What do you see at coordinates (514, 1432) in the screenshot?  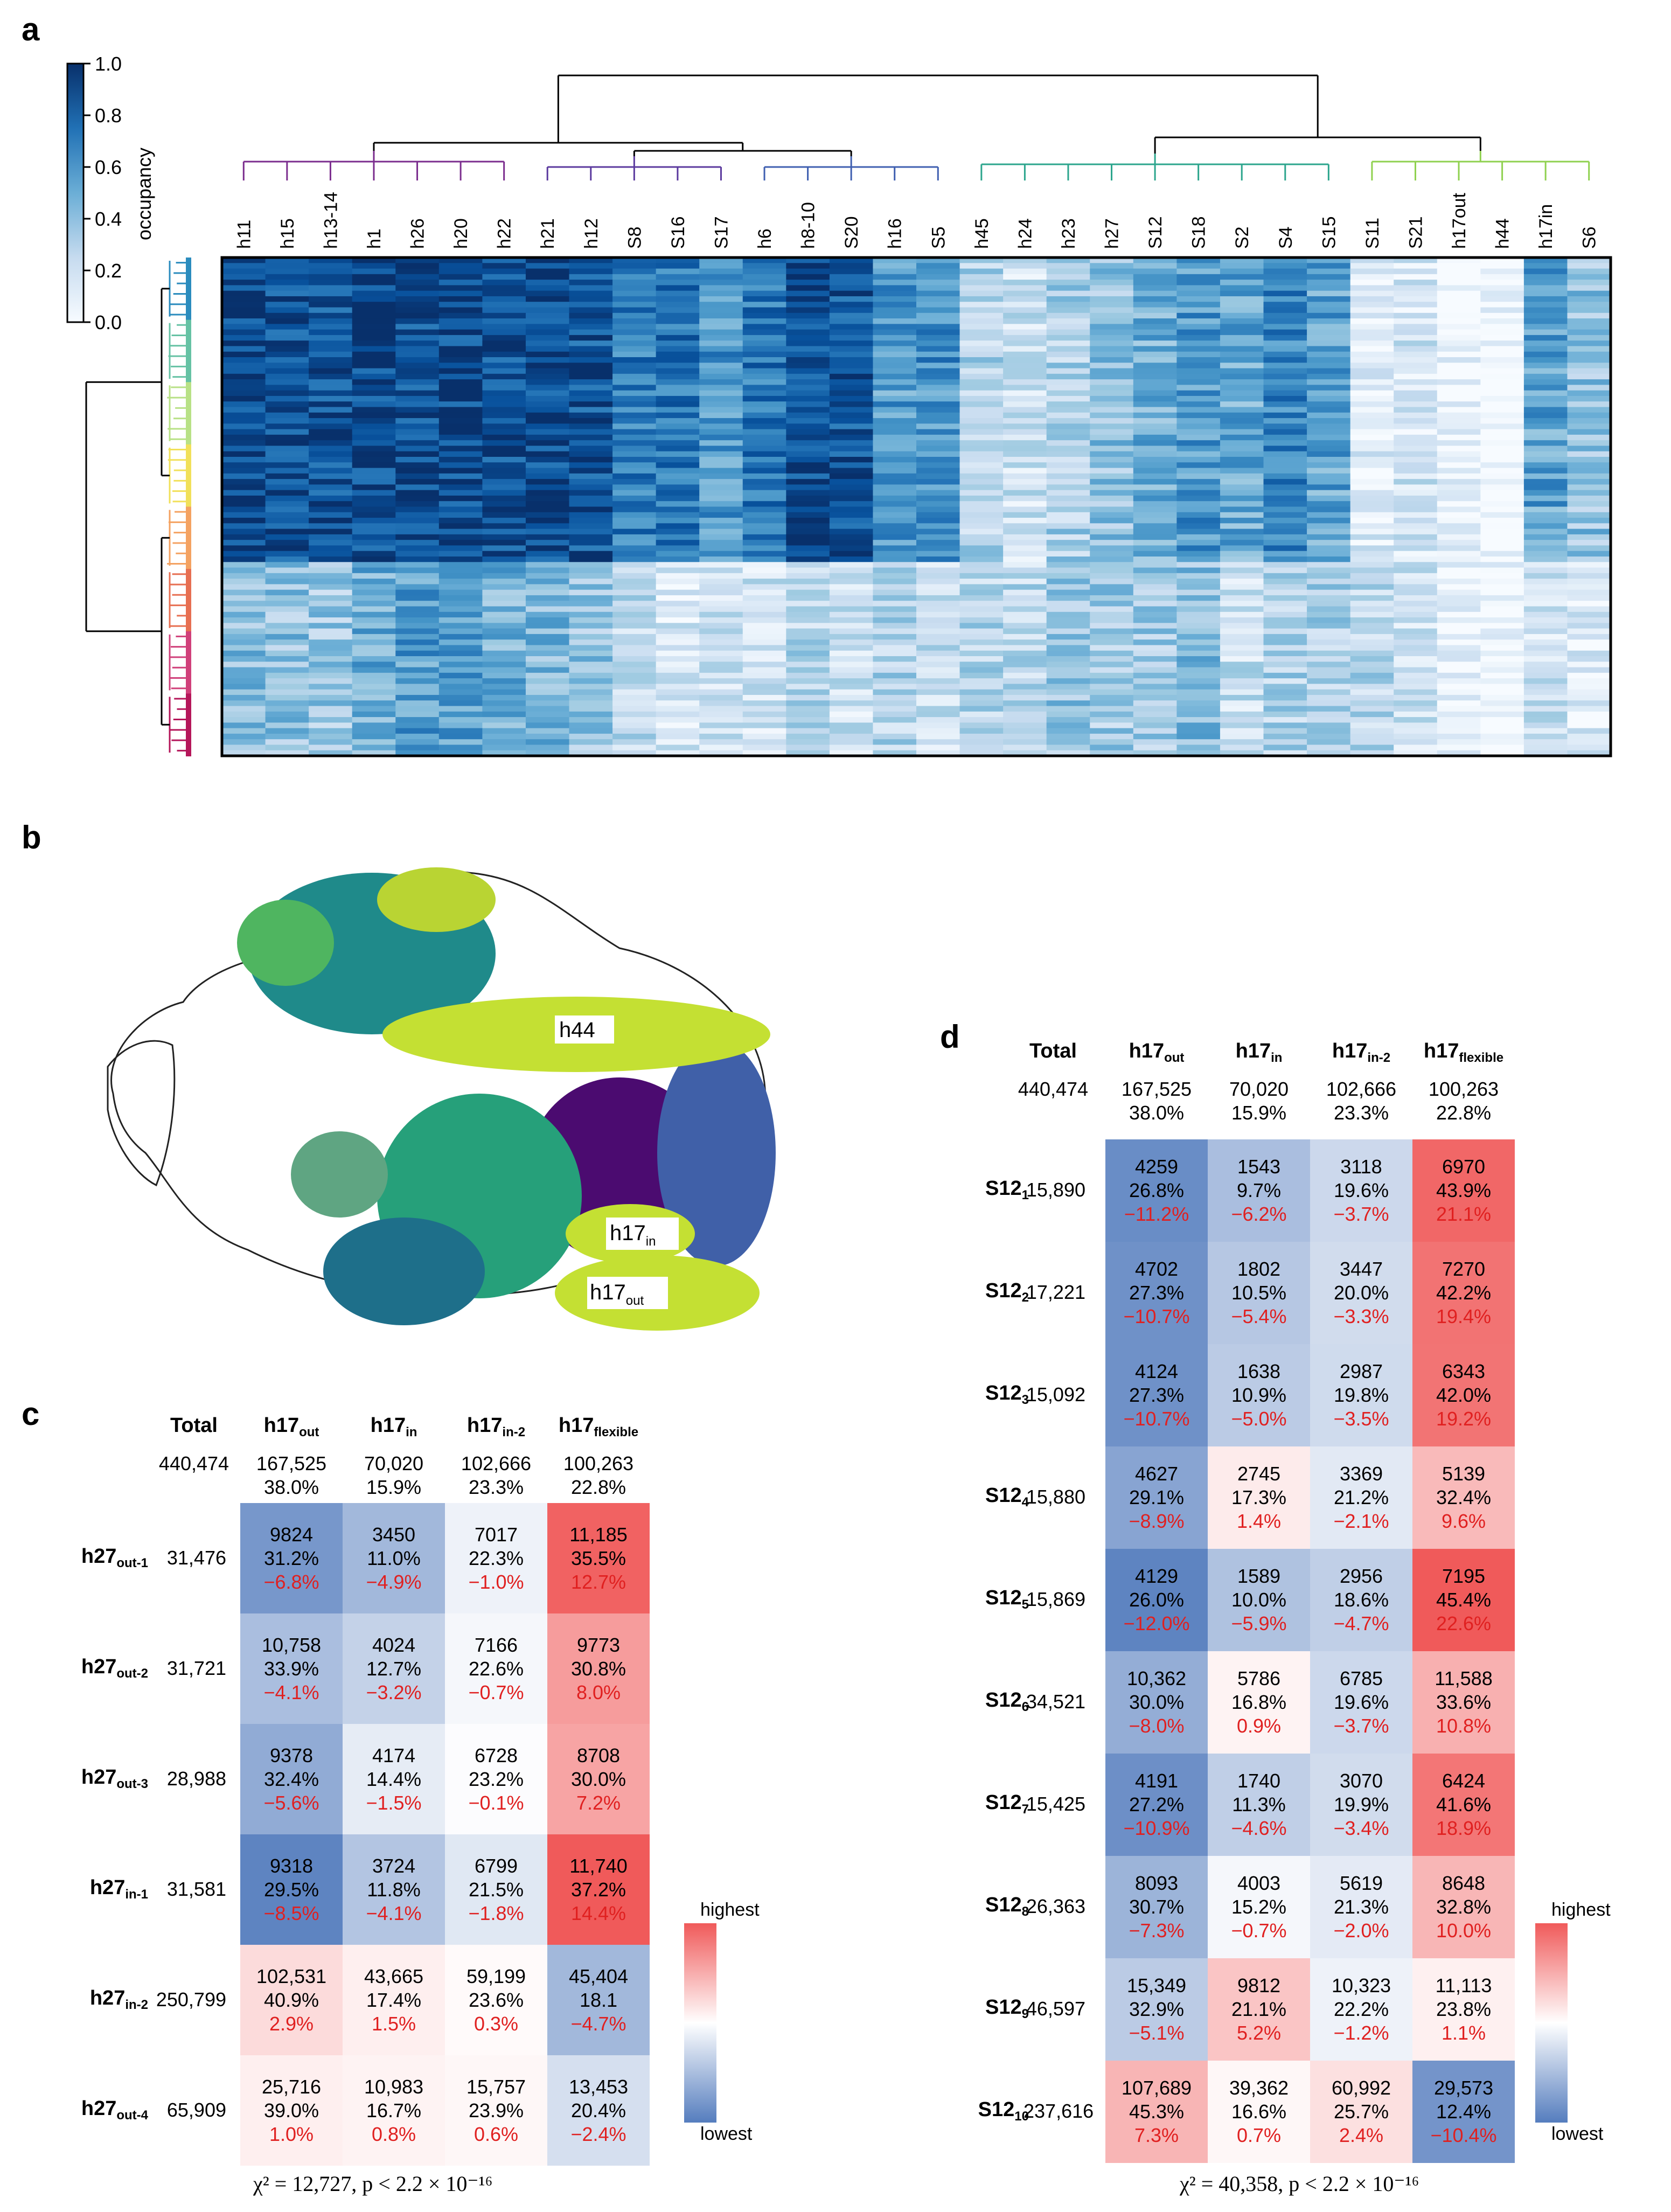 I see `column-header-sub: in-2` at bounding box center [514, 1432].